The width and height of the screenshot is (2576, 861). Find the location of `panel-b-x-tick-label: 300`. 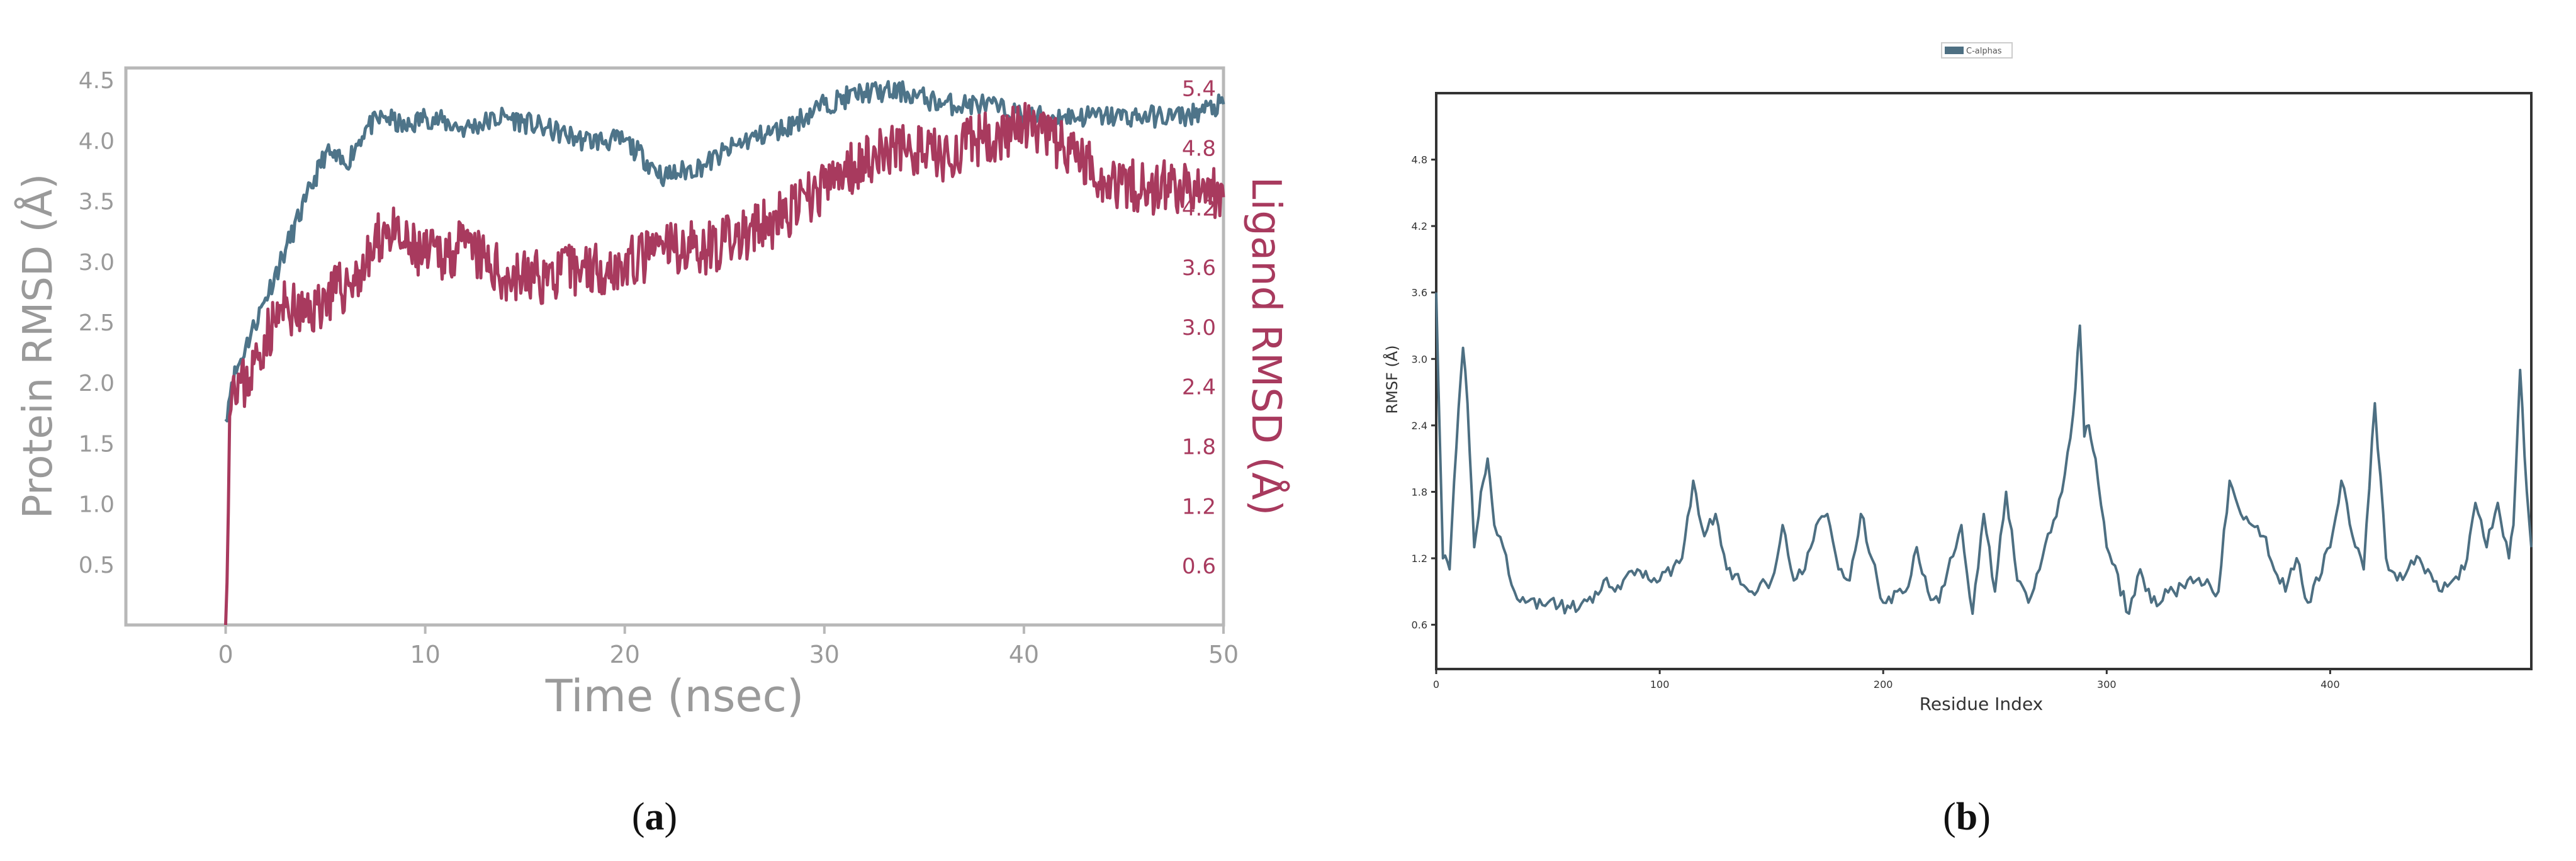

panel-b-x-tick-label: 300 is located at coordinates (2107, 684).